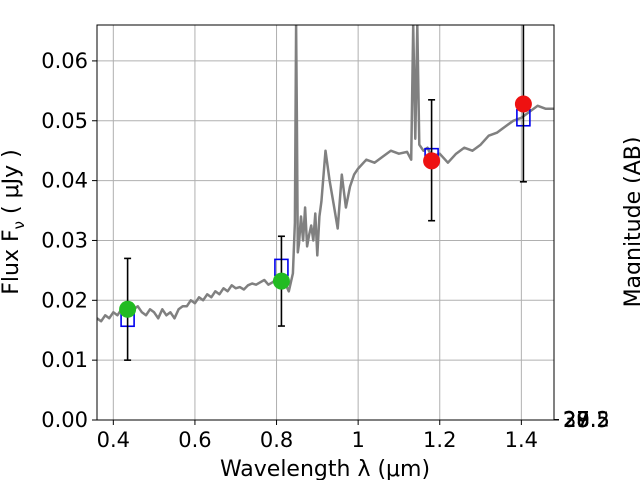  Describe the element at coordinates (194, 440) in the screenshot. I see `x-tick-label: 0.6` at that location.